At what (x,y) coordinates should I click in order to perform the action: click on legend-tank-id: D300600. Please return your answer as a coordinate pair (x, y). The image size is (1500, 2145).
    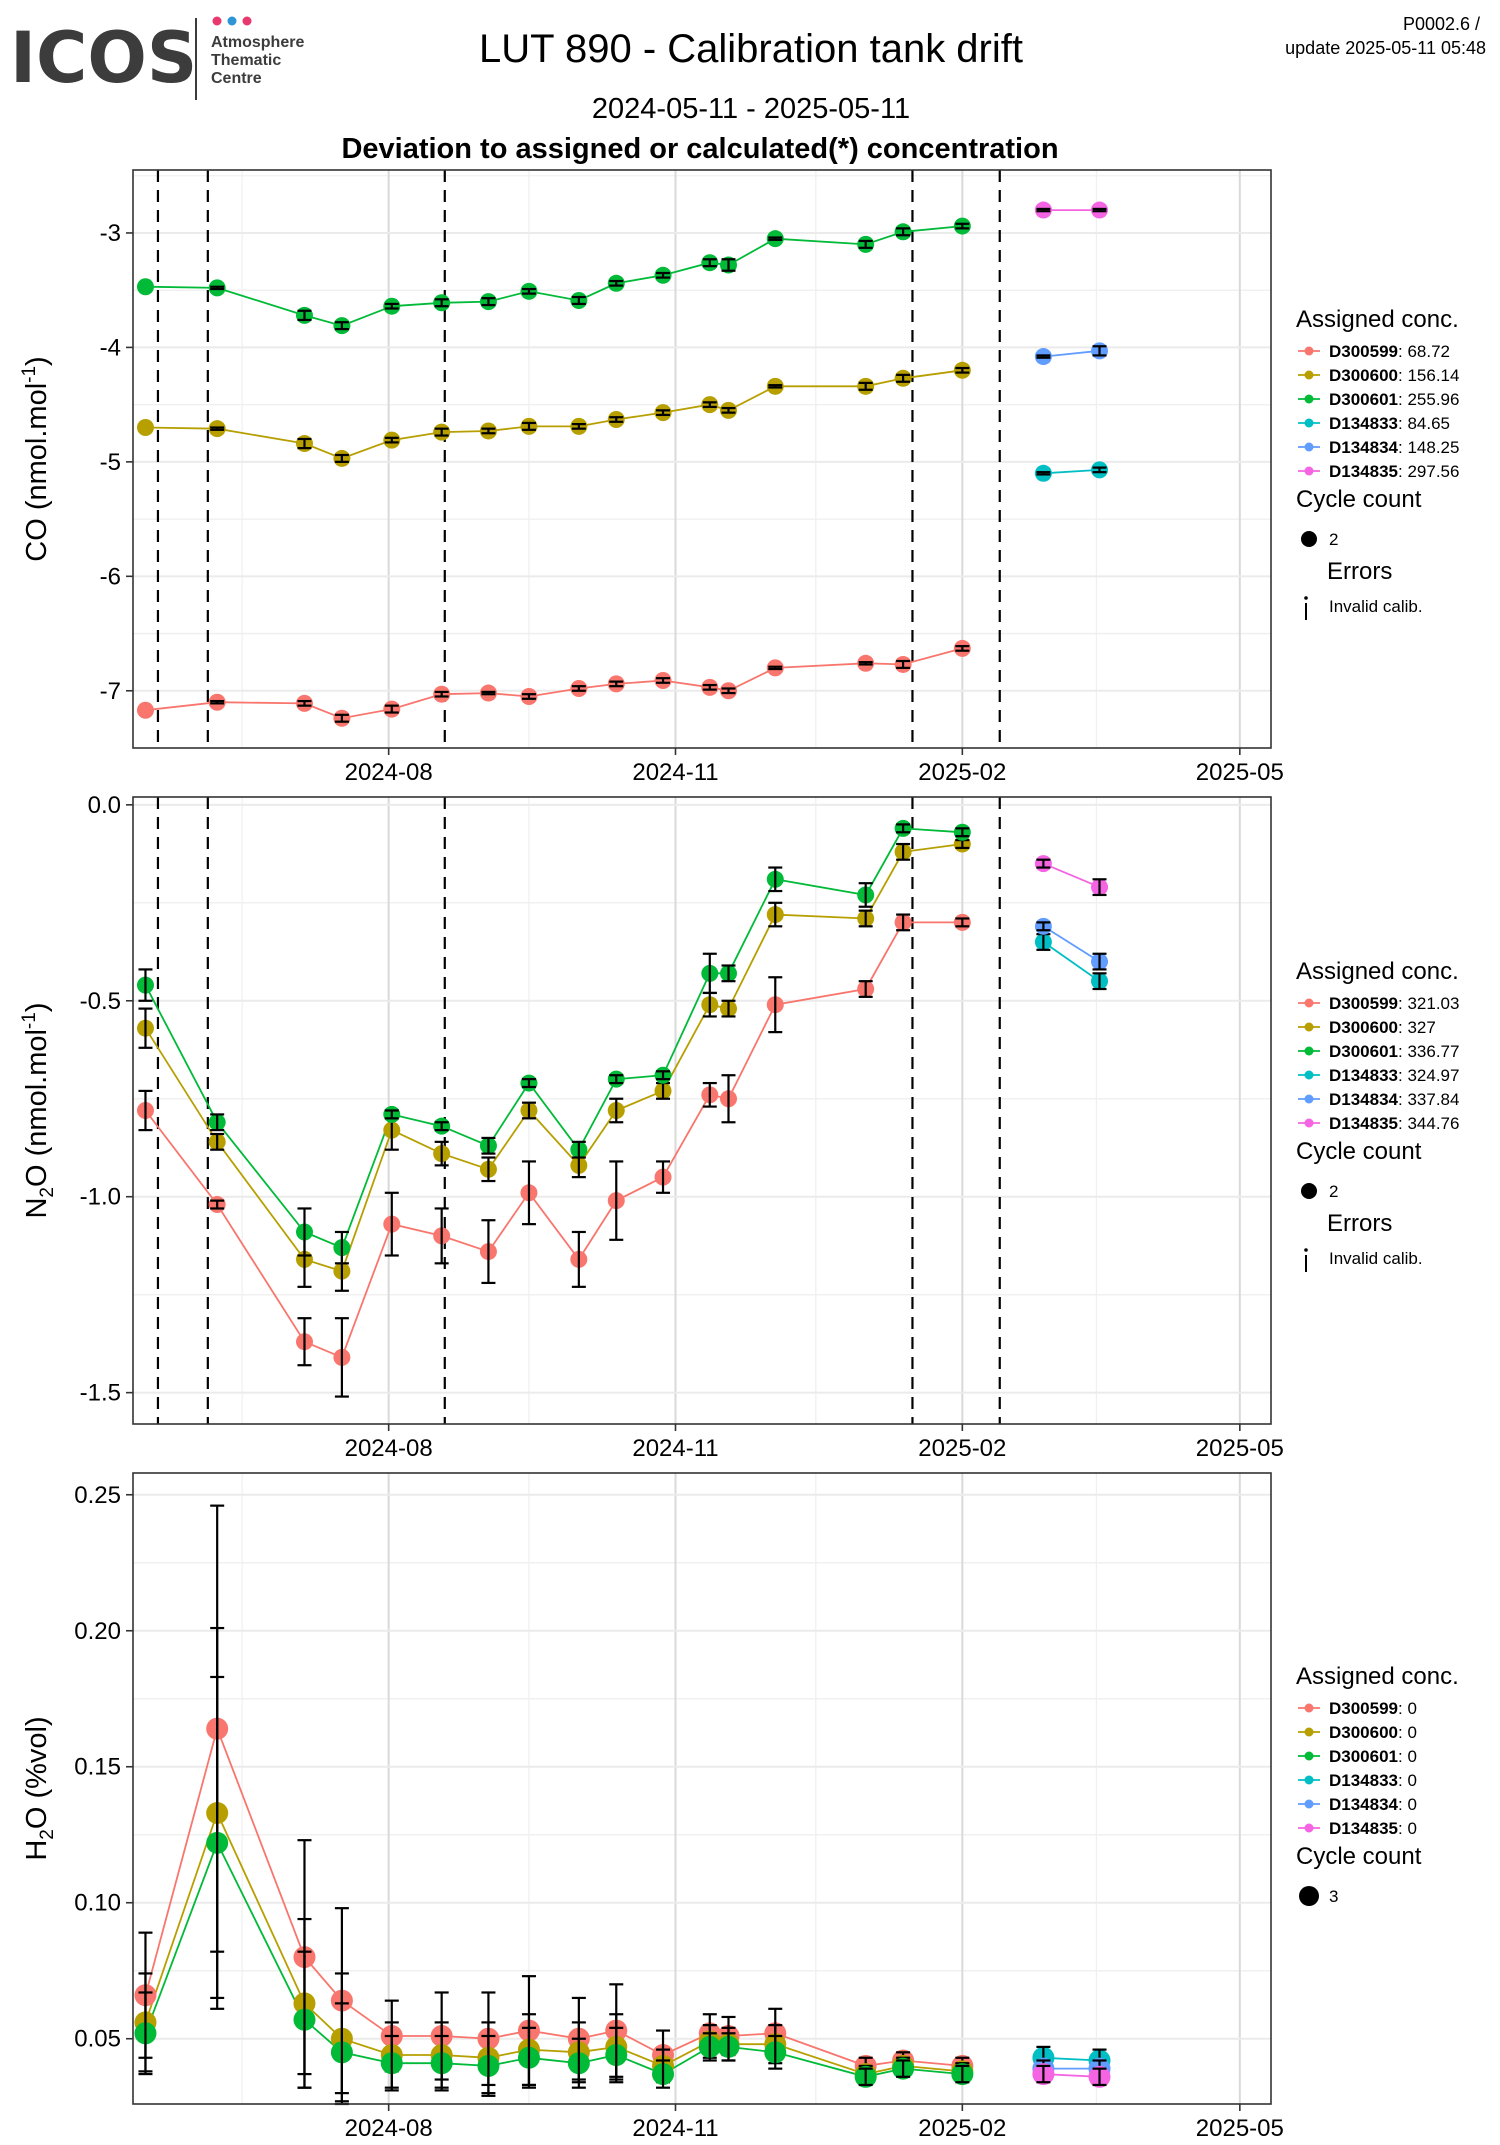
    Looking at the image, I should click on (1363, 1027).